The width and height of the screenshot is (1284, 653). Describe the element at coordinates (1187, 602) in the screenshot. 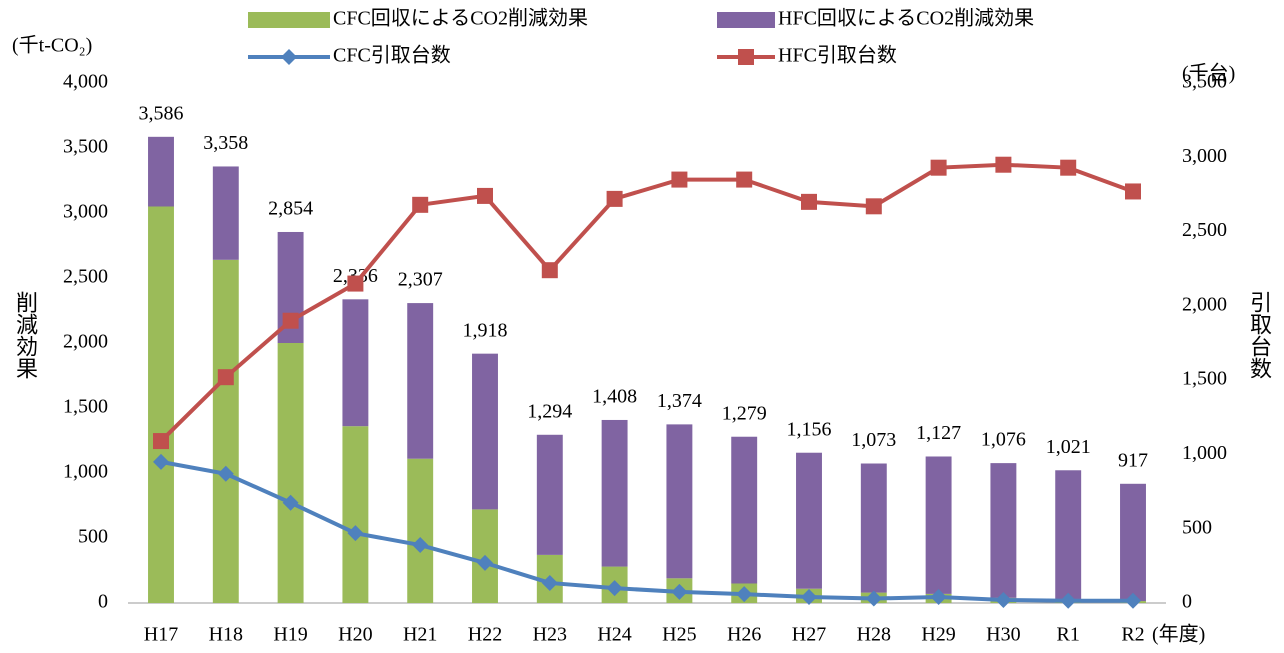

I see `y2ticks-label: 0` at that location.